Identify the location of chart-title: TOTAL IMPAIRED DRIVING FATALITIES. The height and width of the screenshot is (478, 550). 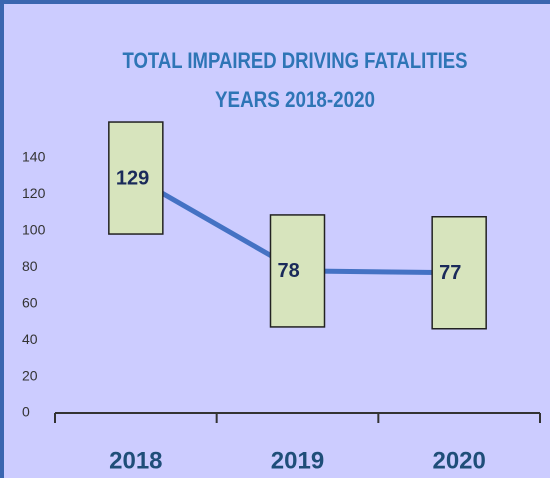
(295, 60).